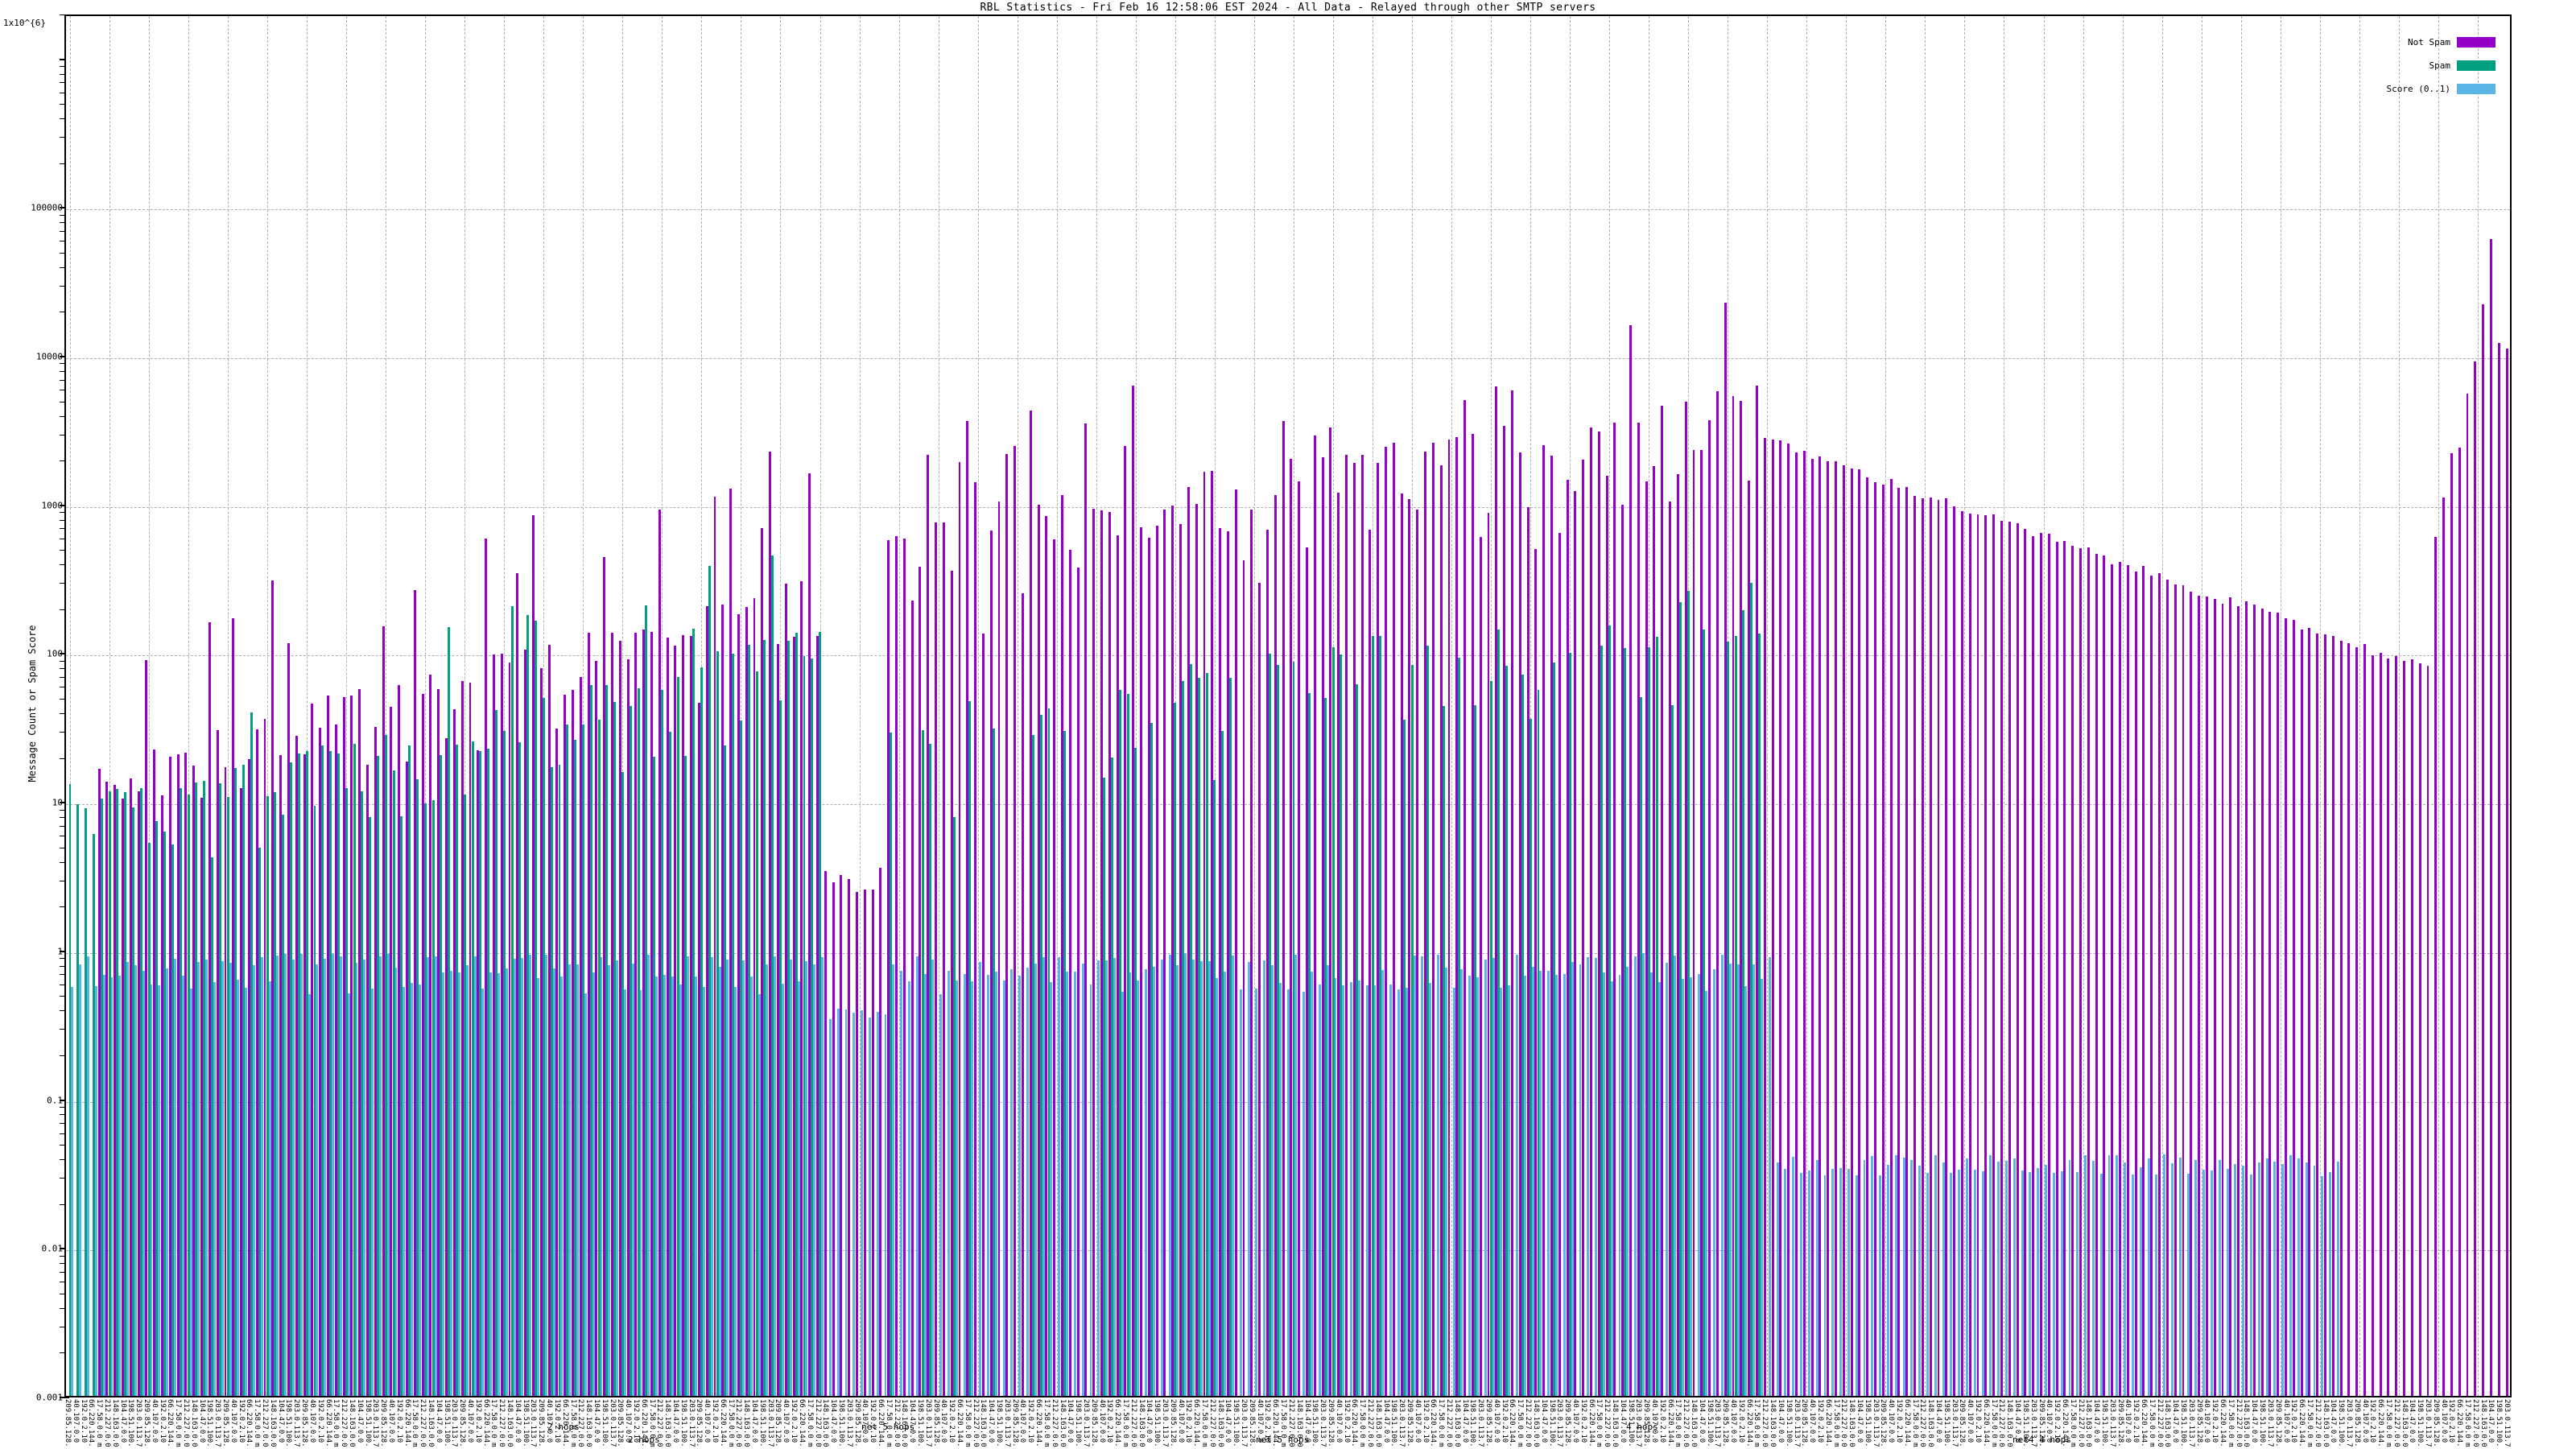  I want to click on x-hop-annotation: 4 hops, so click(1642, 1427).